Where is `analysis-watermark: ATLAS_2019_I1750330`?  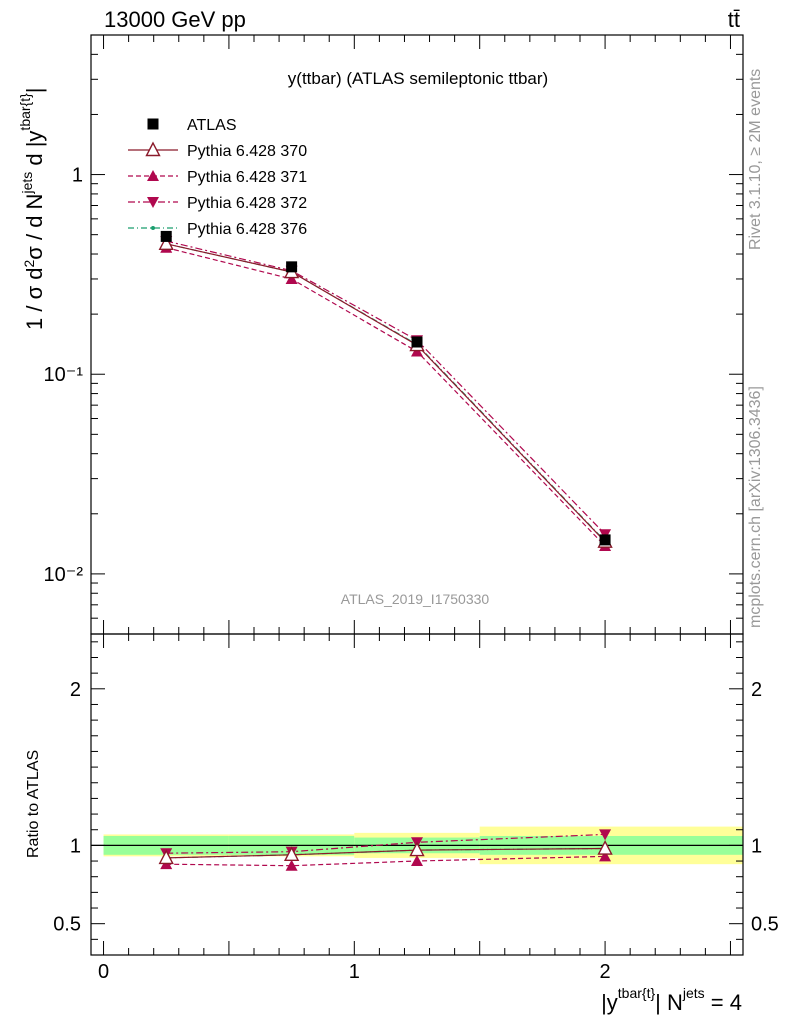
analysis-watermark: ATLAS_2019_I1750330 is located at coordinates (415, 599).